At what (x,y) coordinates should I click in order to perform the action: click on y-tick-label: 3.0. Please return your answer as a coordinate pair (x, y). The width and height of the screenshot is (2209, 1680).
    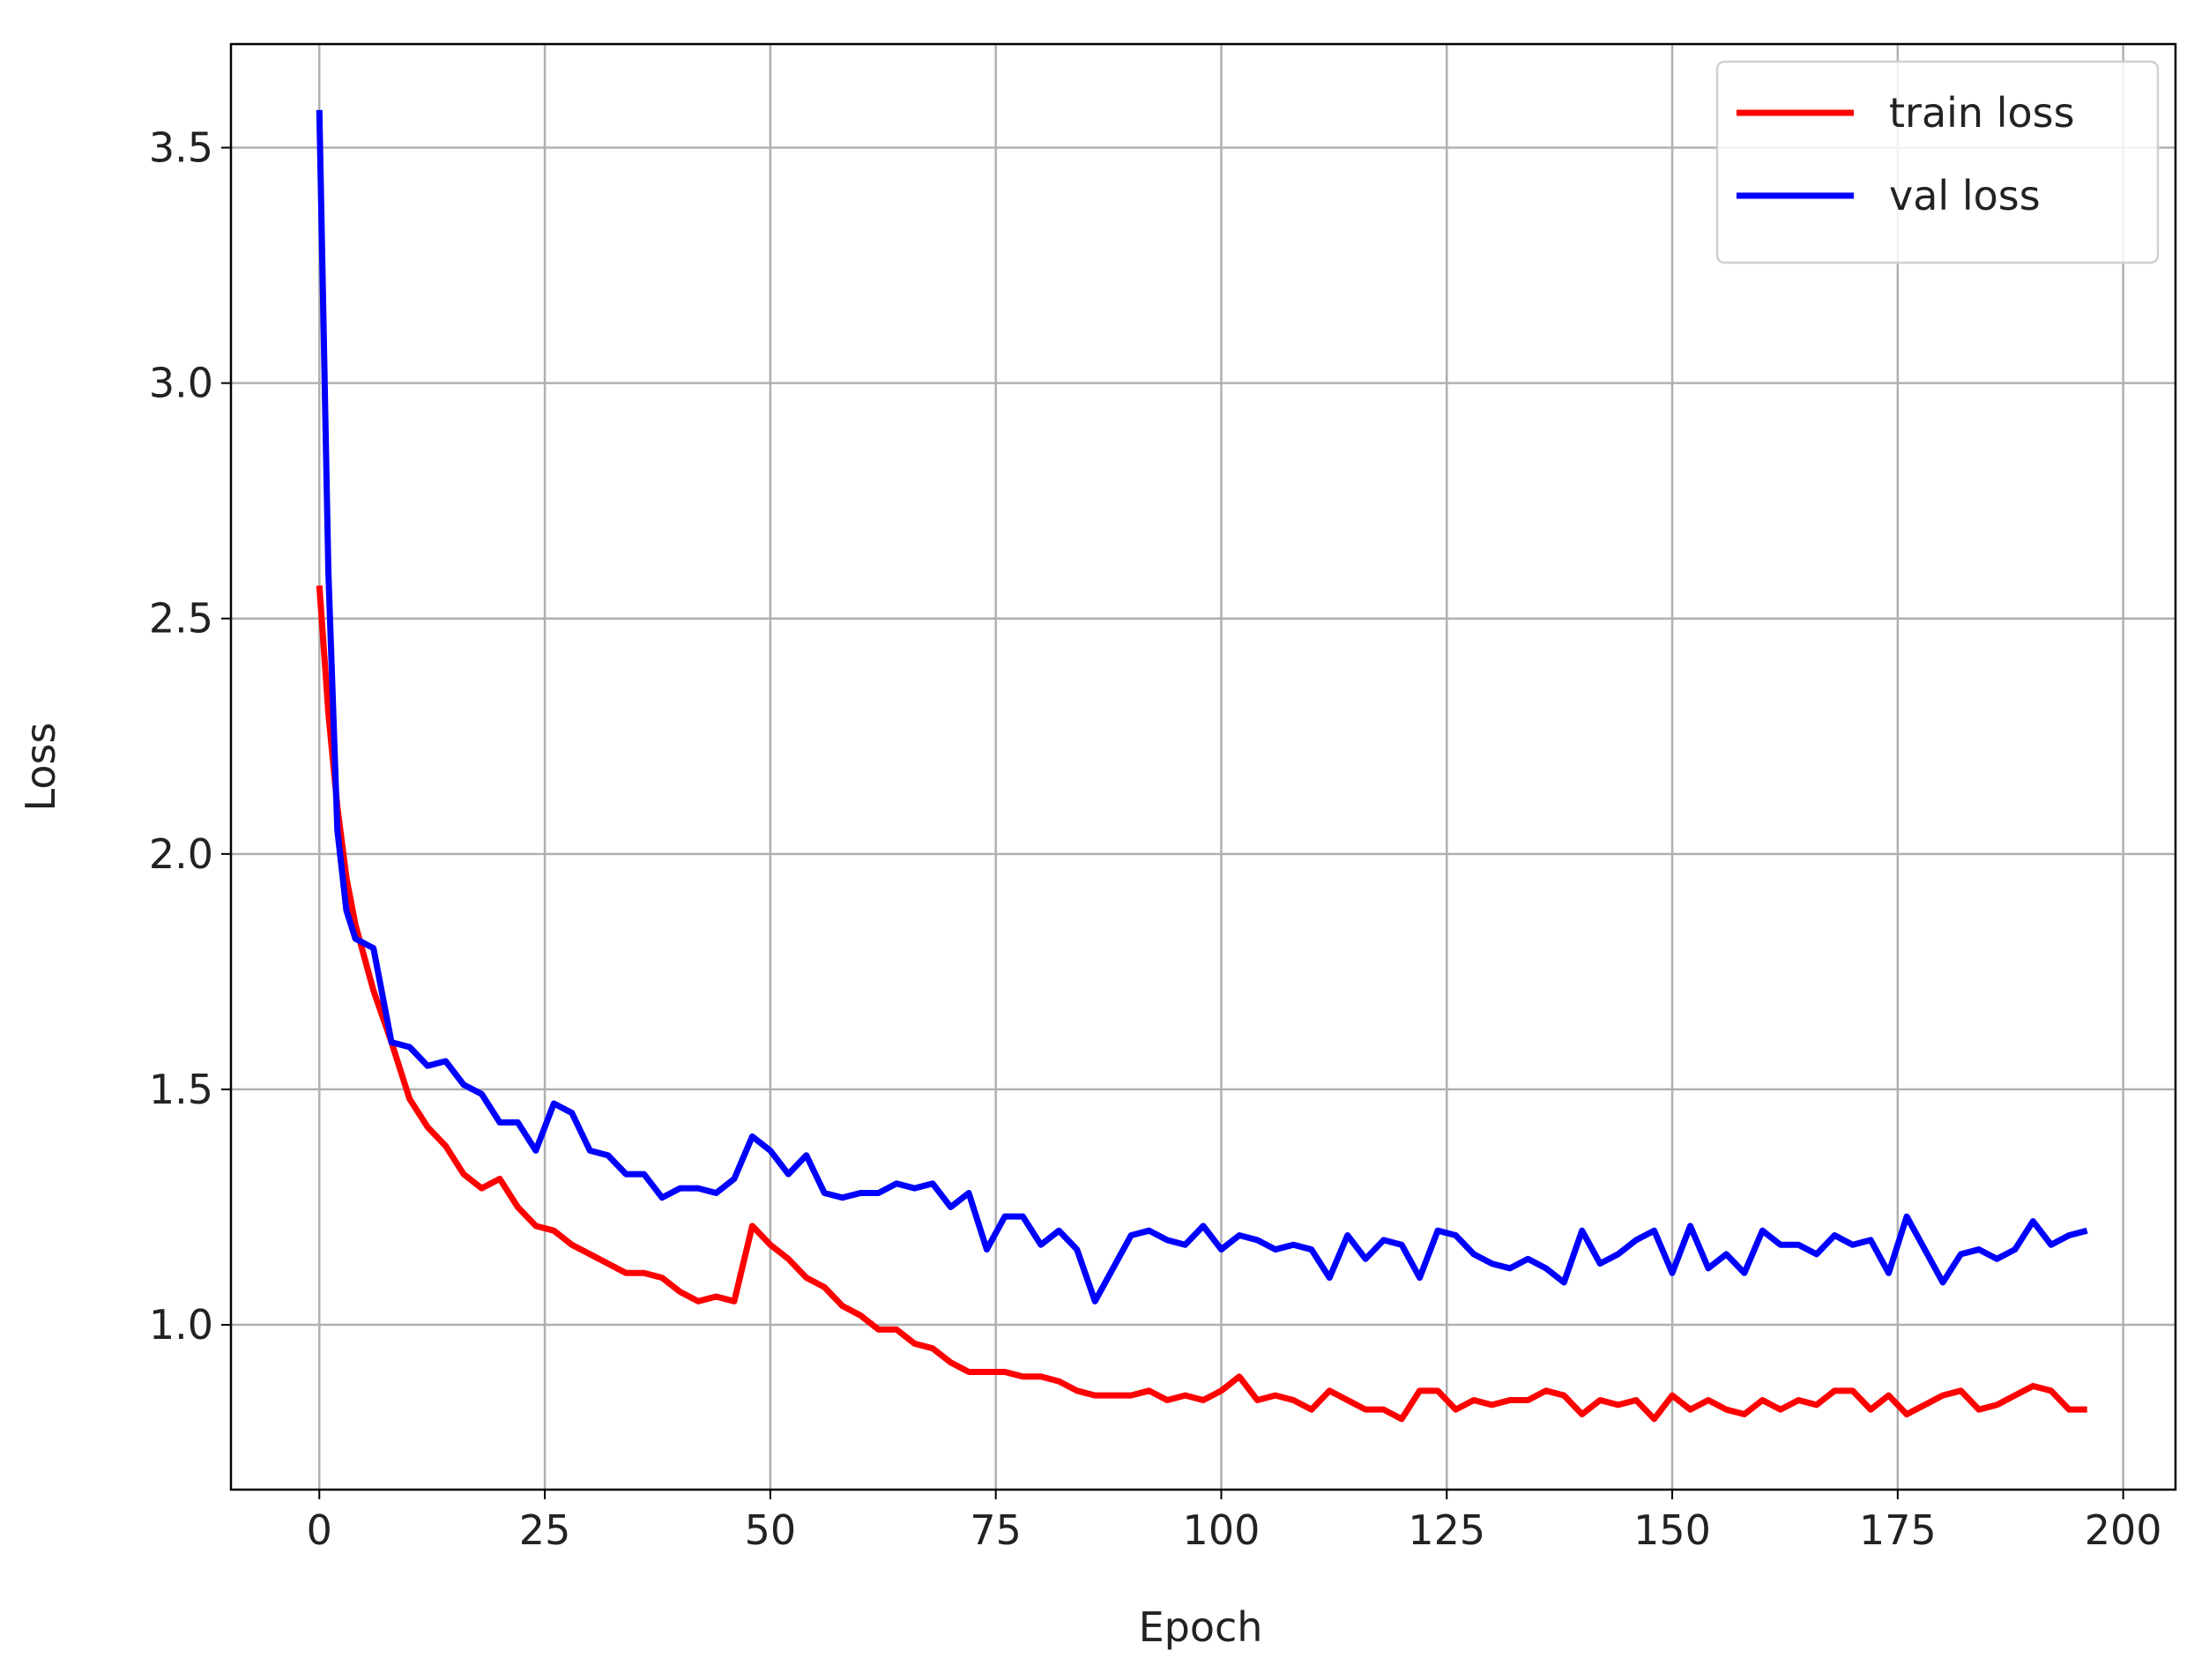
    Looking at the image, I should click on (181, 383).